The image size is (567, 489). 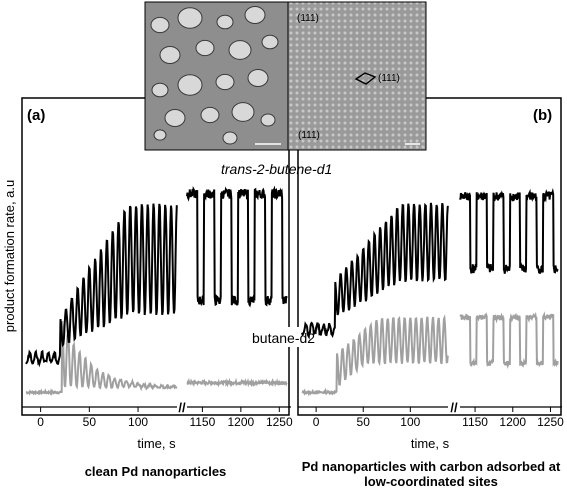 I want to click on facet-label-3: (111), so click(x=309, y=135).